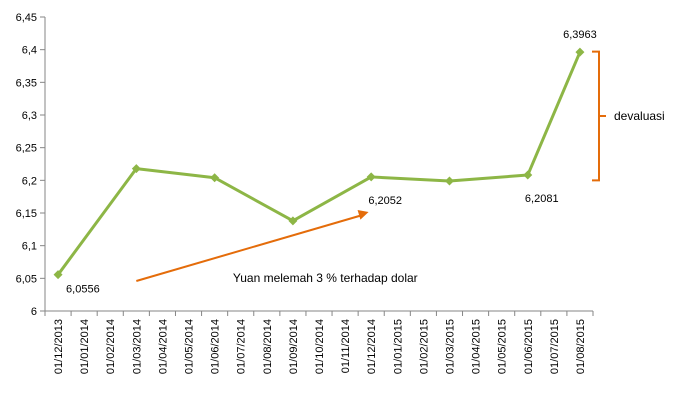 This screenshot has height=402, width=698. Describe the element at coordinates (83, 290) in the screenshot. I see `data-label: 6,0556` at that location.